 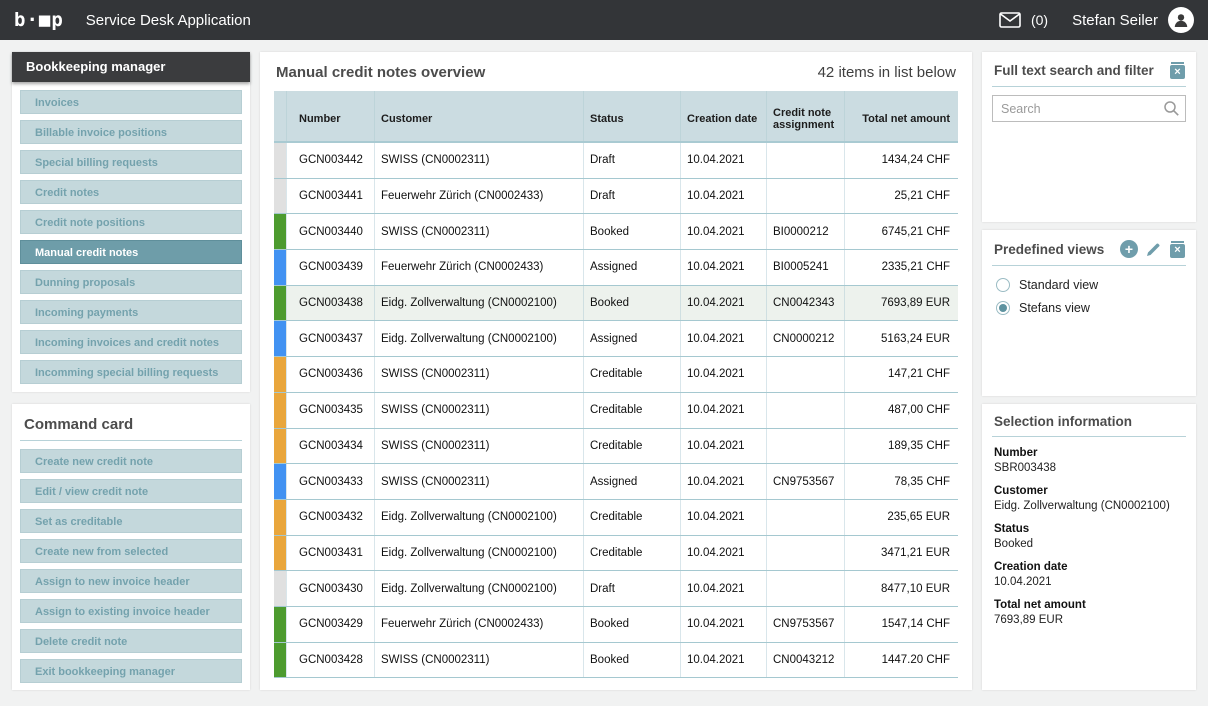 What do you see at coordinates (1090, 574) in the screenshot?
I see `selection-field-creation-date: Creation date 10.04.2021` at bounding box center [1090, 574].